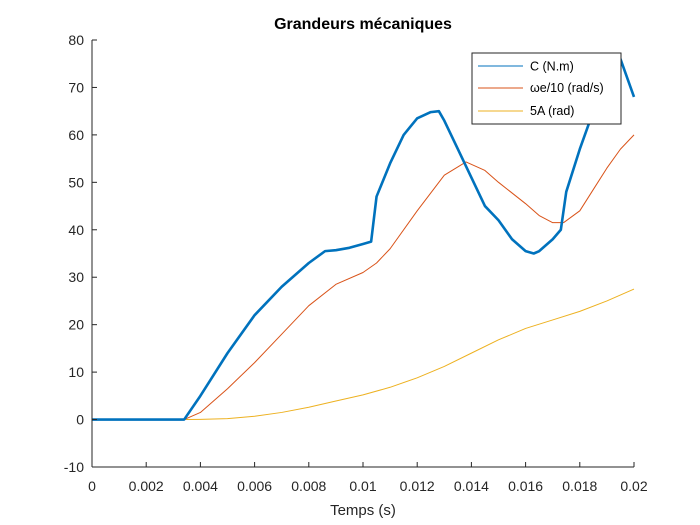 The height and width of the screenshot is (525, 700). What do you see at coordinates (76, 135) in the screenshot?
I see `y-tick-label: 60` at bounding box center [76, 135].